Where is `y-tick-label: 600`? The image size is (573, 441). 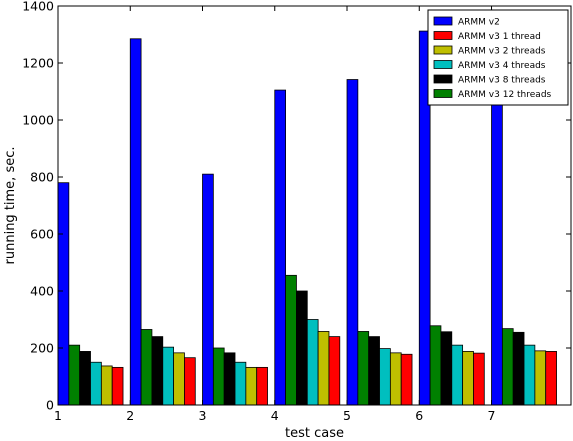
y-tick-label: 600 is located at coordinates (42, 234).